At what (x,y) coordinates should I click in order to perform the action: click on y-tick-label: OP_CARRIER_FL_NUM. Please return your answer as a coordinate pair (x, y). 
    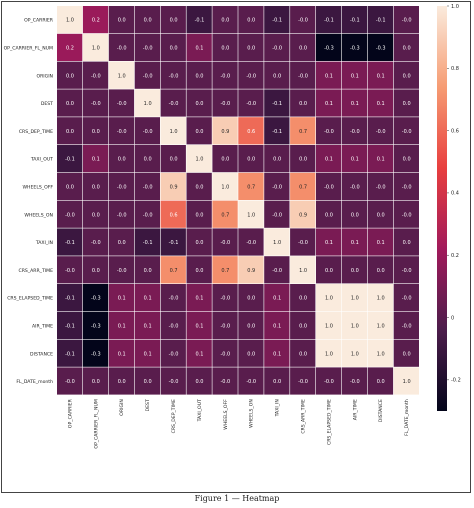
    Looking at the image, I should click on (28, 49).